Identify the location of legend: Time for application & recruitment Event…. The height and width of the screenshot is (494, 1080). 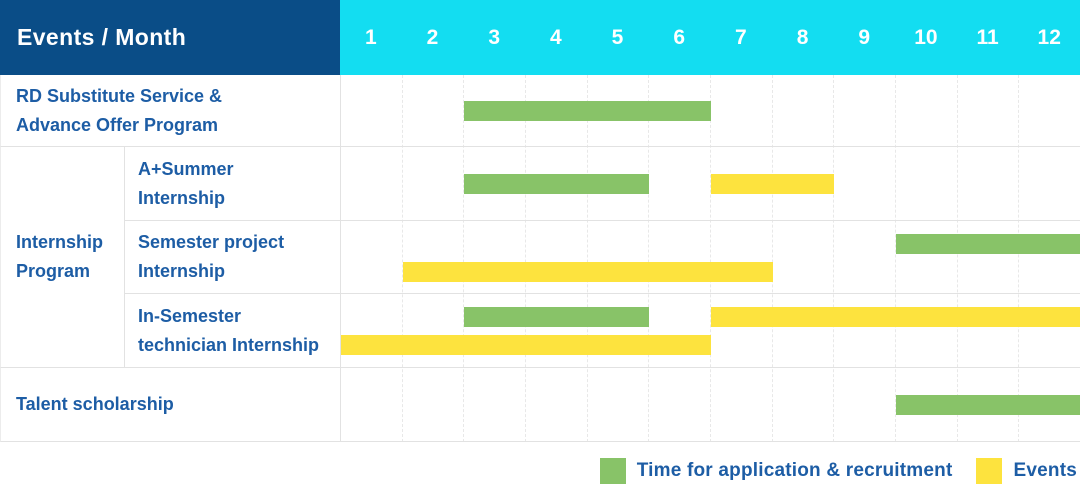
(838, 471).